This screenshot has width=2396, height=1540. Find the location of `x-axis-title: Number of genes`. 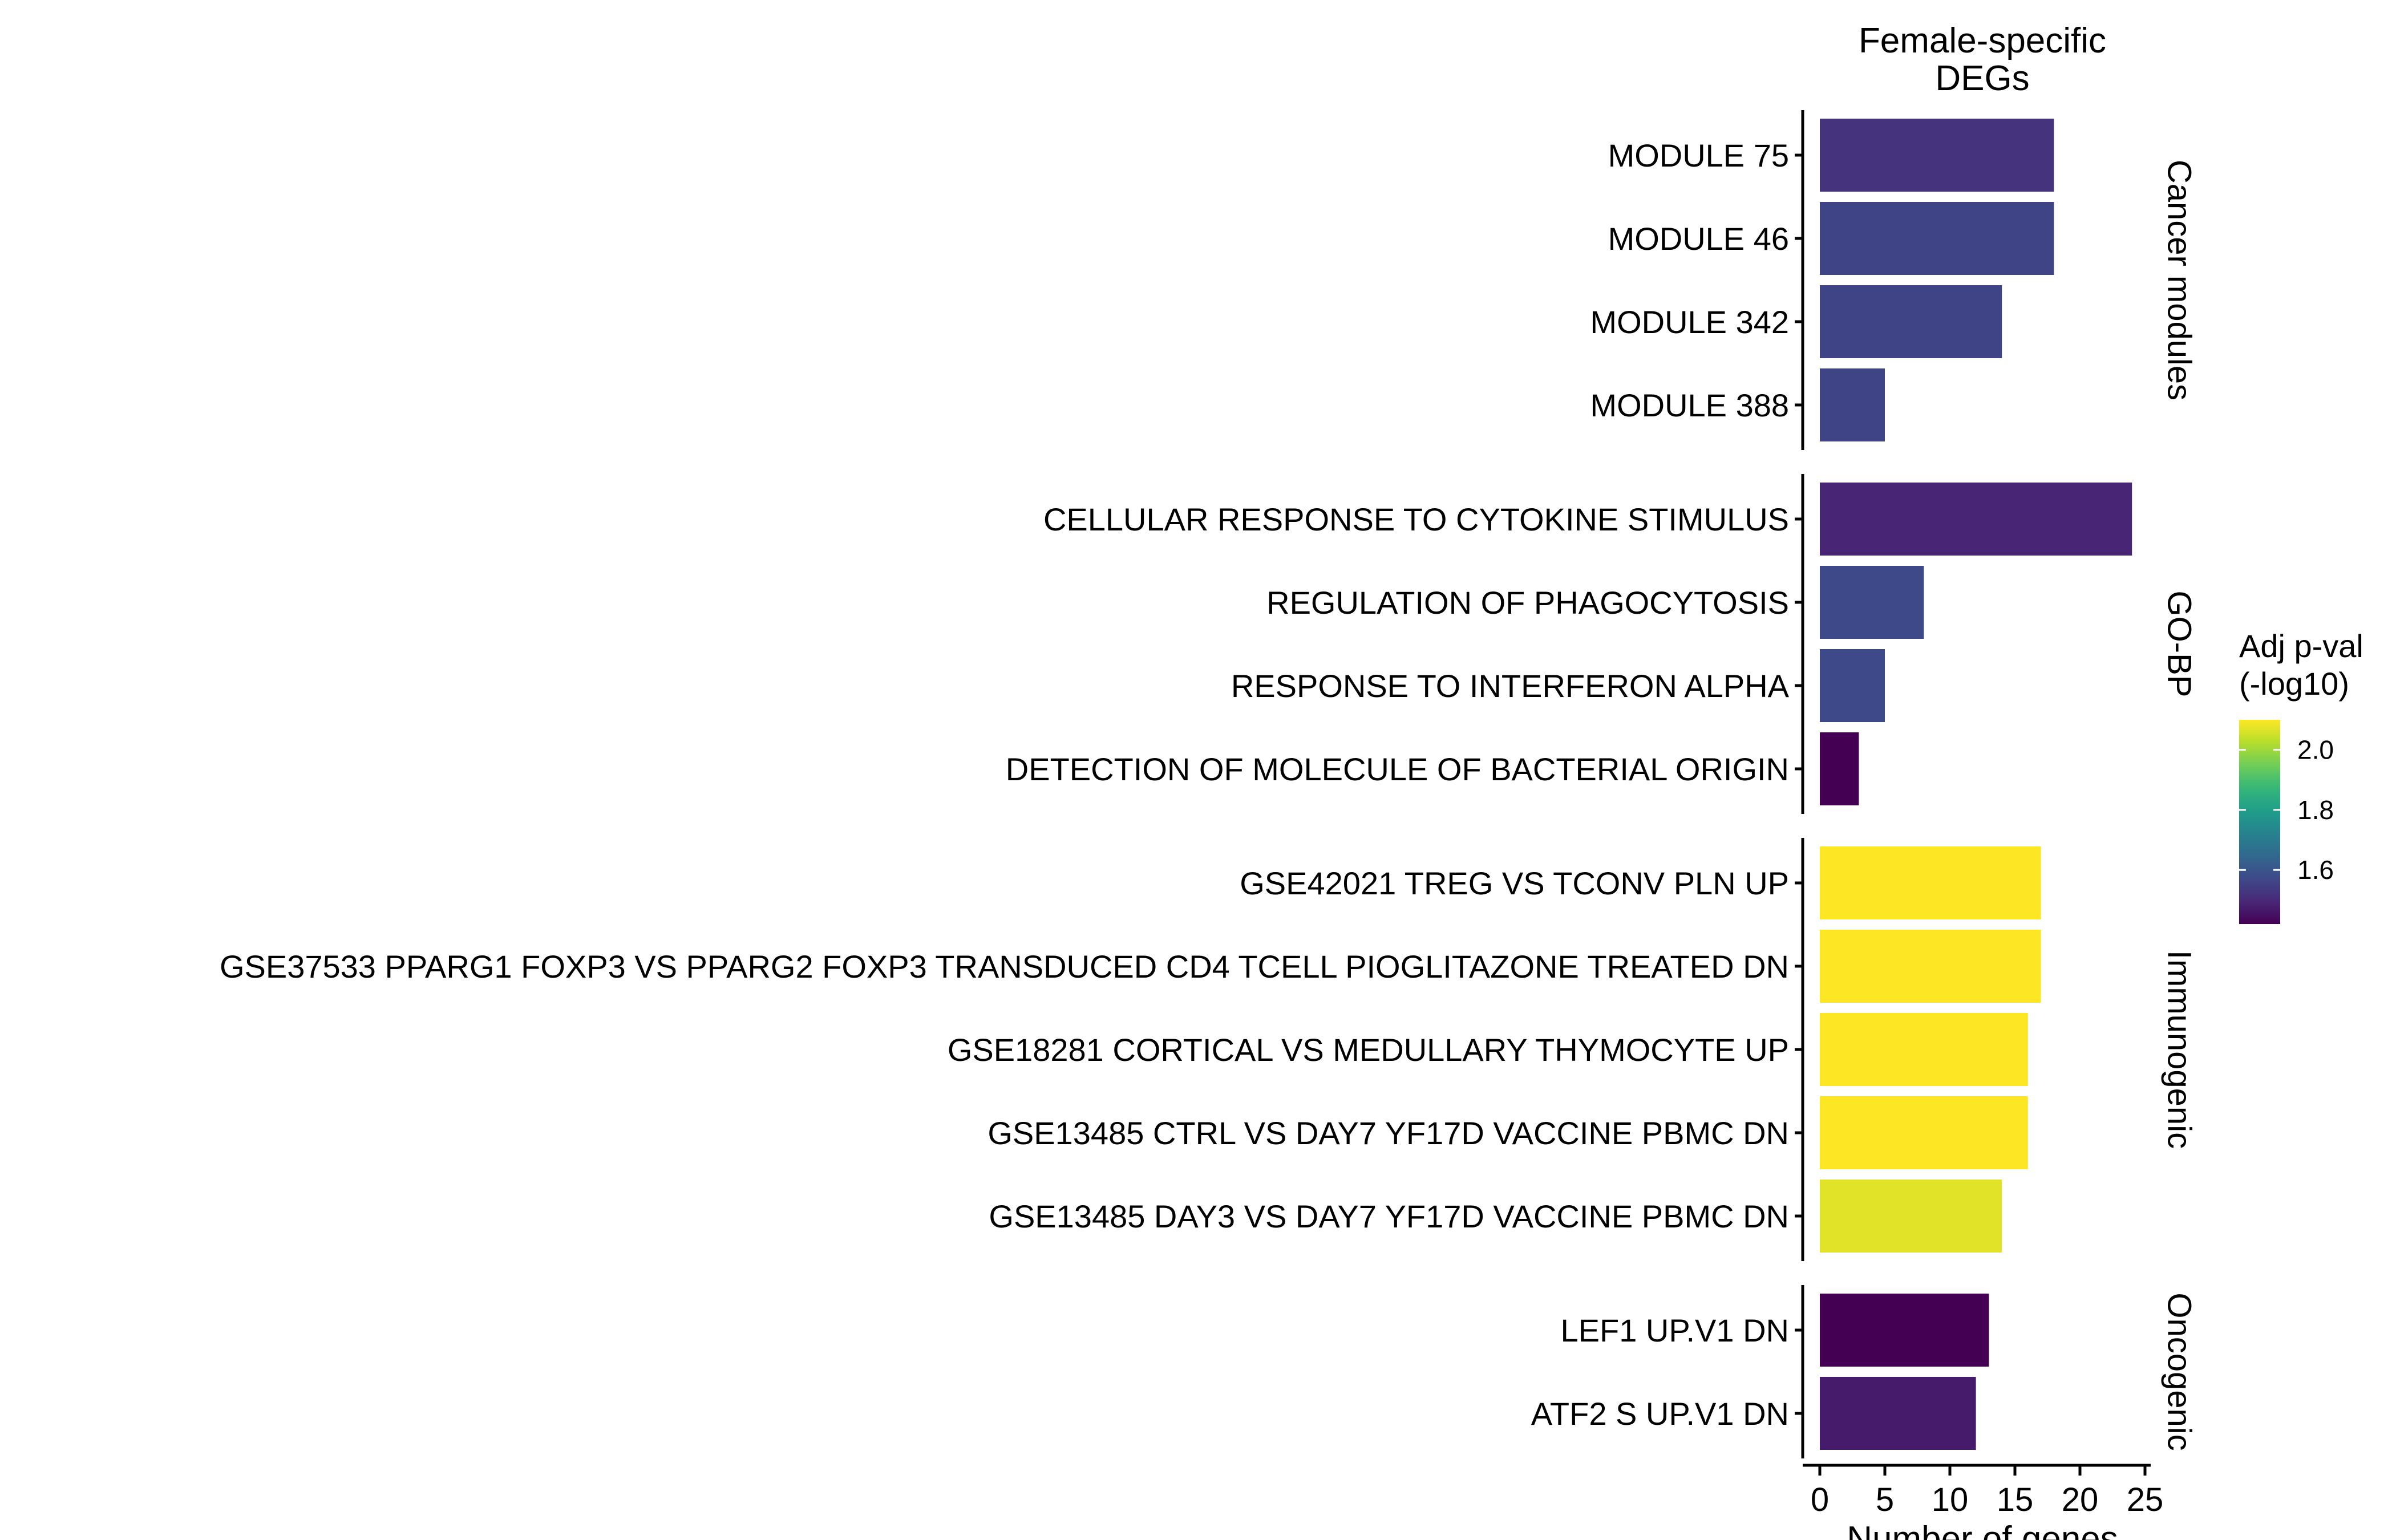

x-axis-title: Number of genes is located at coordinates (1983, 1529).